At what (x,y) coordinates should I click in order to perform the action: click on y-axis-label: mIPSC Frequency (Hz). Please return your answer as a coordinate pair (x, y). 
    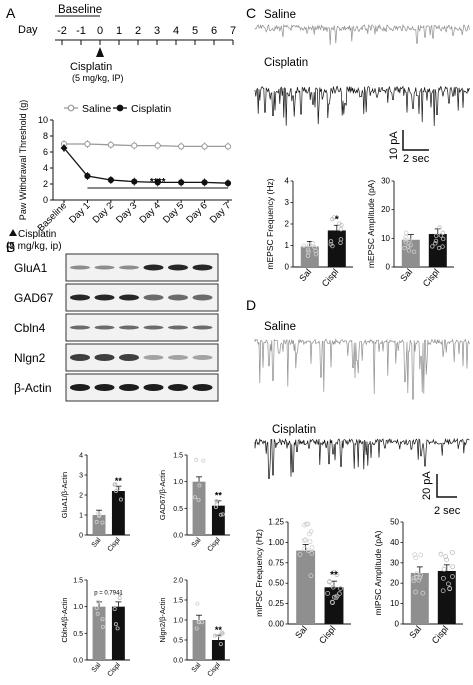
    Looking at the image, I should click on (259, 573).